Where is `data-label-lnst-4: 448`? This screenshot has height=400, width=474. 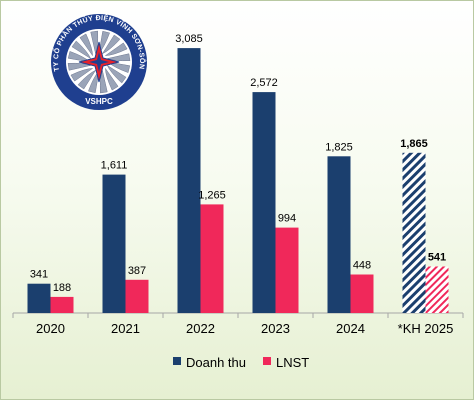
data-label-lnst-4: 448 is located at coordinates (362, 266).